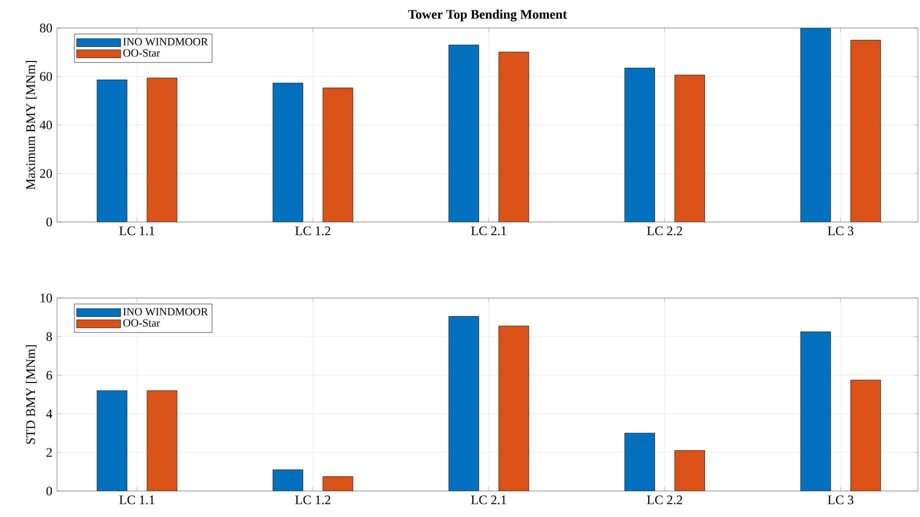  Describe the element at coordinates (46, 173) in the screenshot. I see `y-tick-label: 20` at that location.